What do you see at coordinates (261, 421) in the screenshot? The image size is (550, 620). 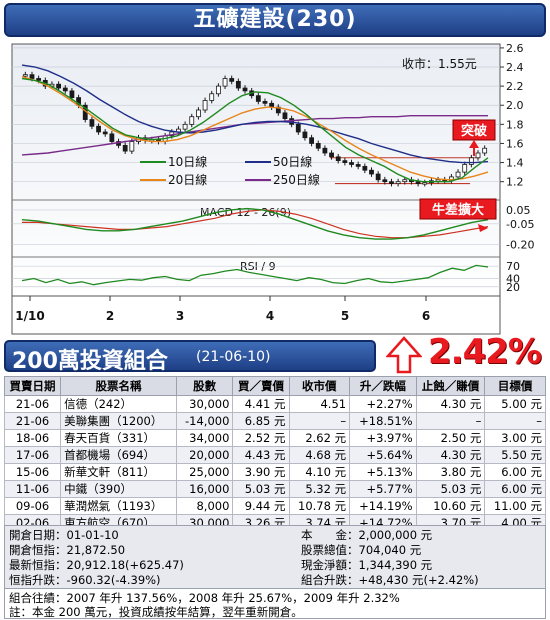 I see `cell-buy-sell-price: 6.85 元` at bounding box center [261, 421].